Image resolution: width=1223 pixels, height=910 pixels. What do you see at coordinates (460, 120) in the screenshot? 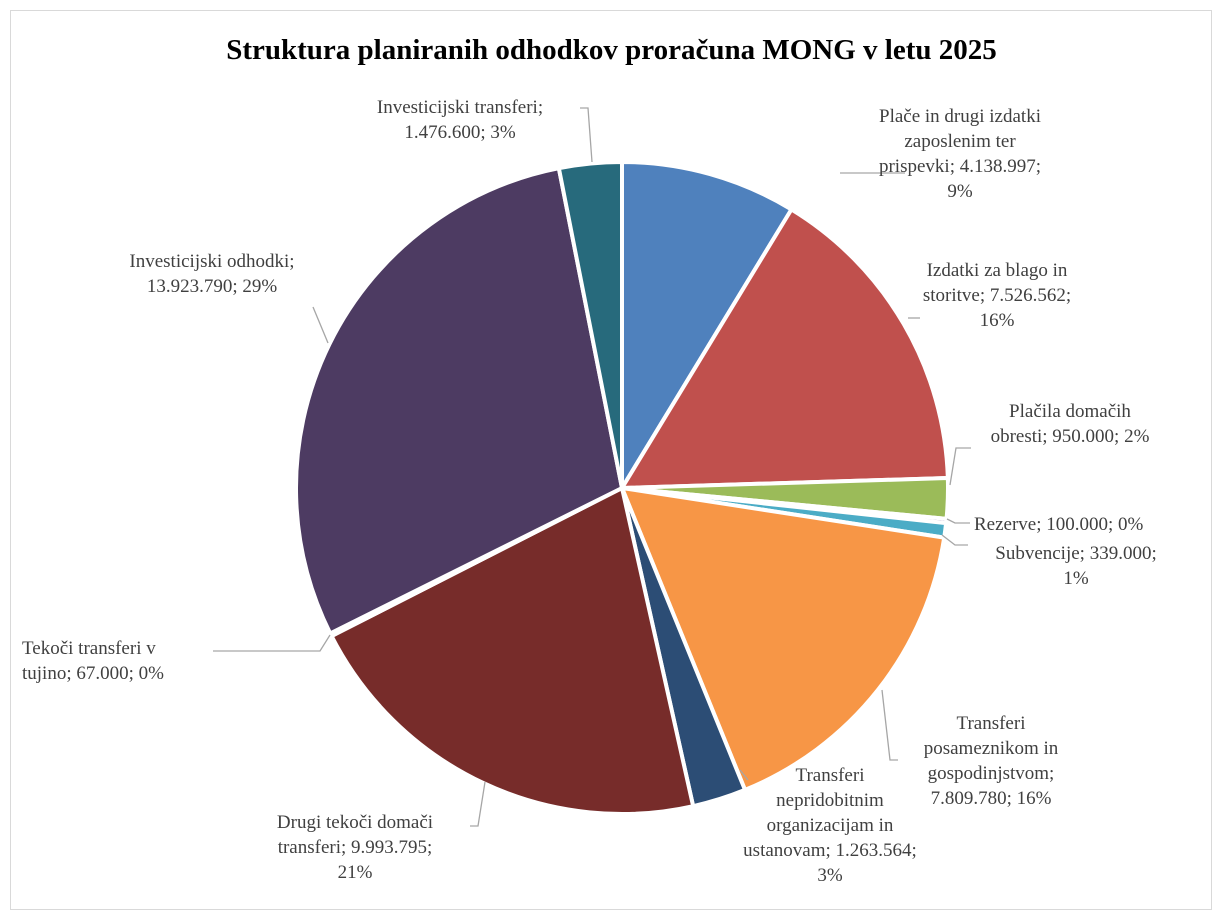
I see `slice-label: Investicijski transferi; 1.476.600; 3%` at bounding box center [460, 120].